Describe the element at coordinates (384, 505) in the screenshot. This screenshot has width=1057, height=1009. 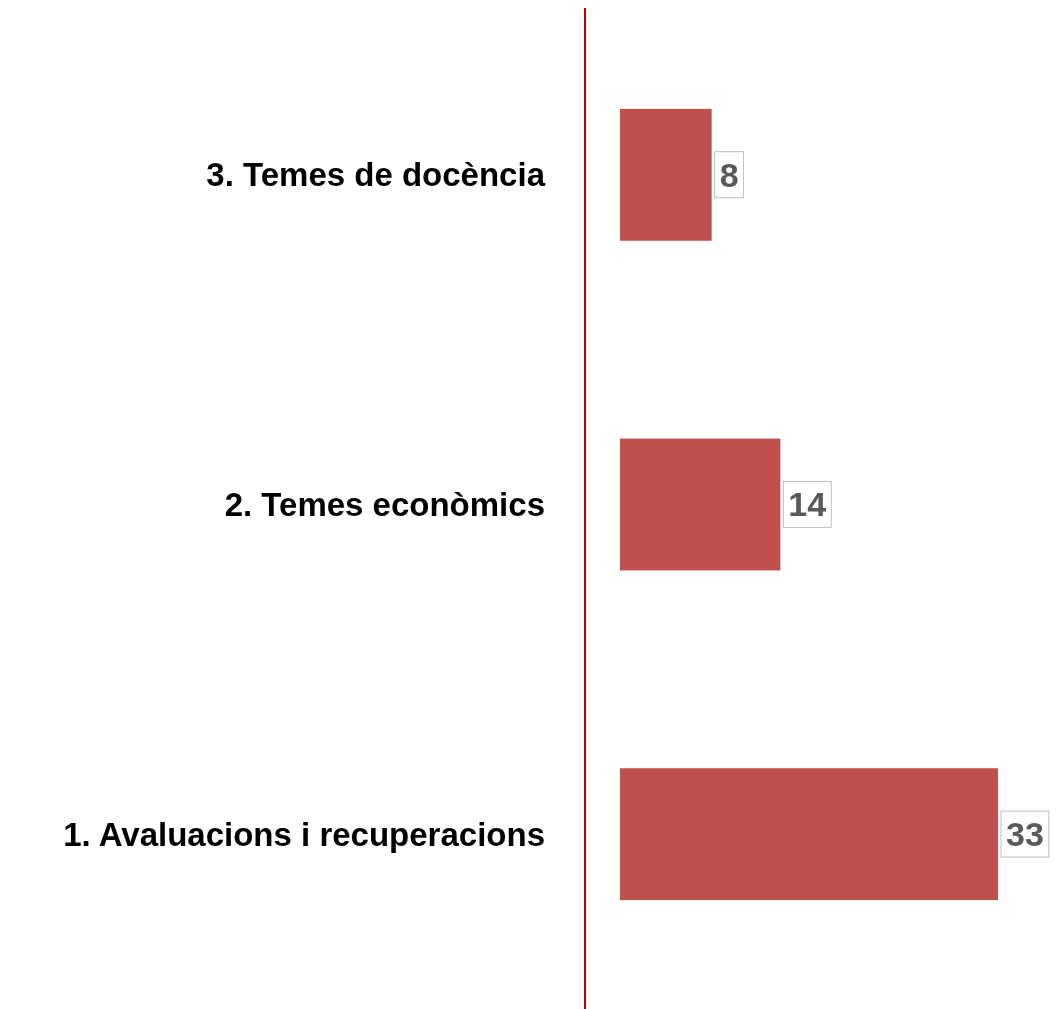
I see `y-tick-label: 2. Temes econòmics` at that location.